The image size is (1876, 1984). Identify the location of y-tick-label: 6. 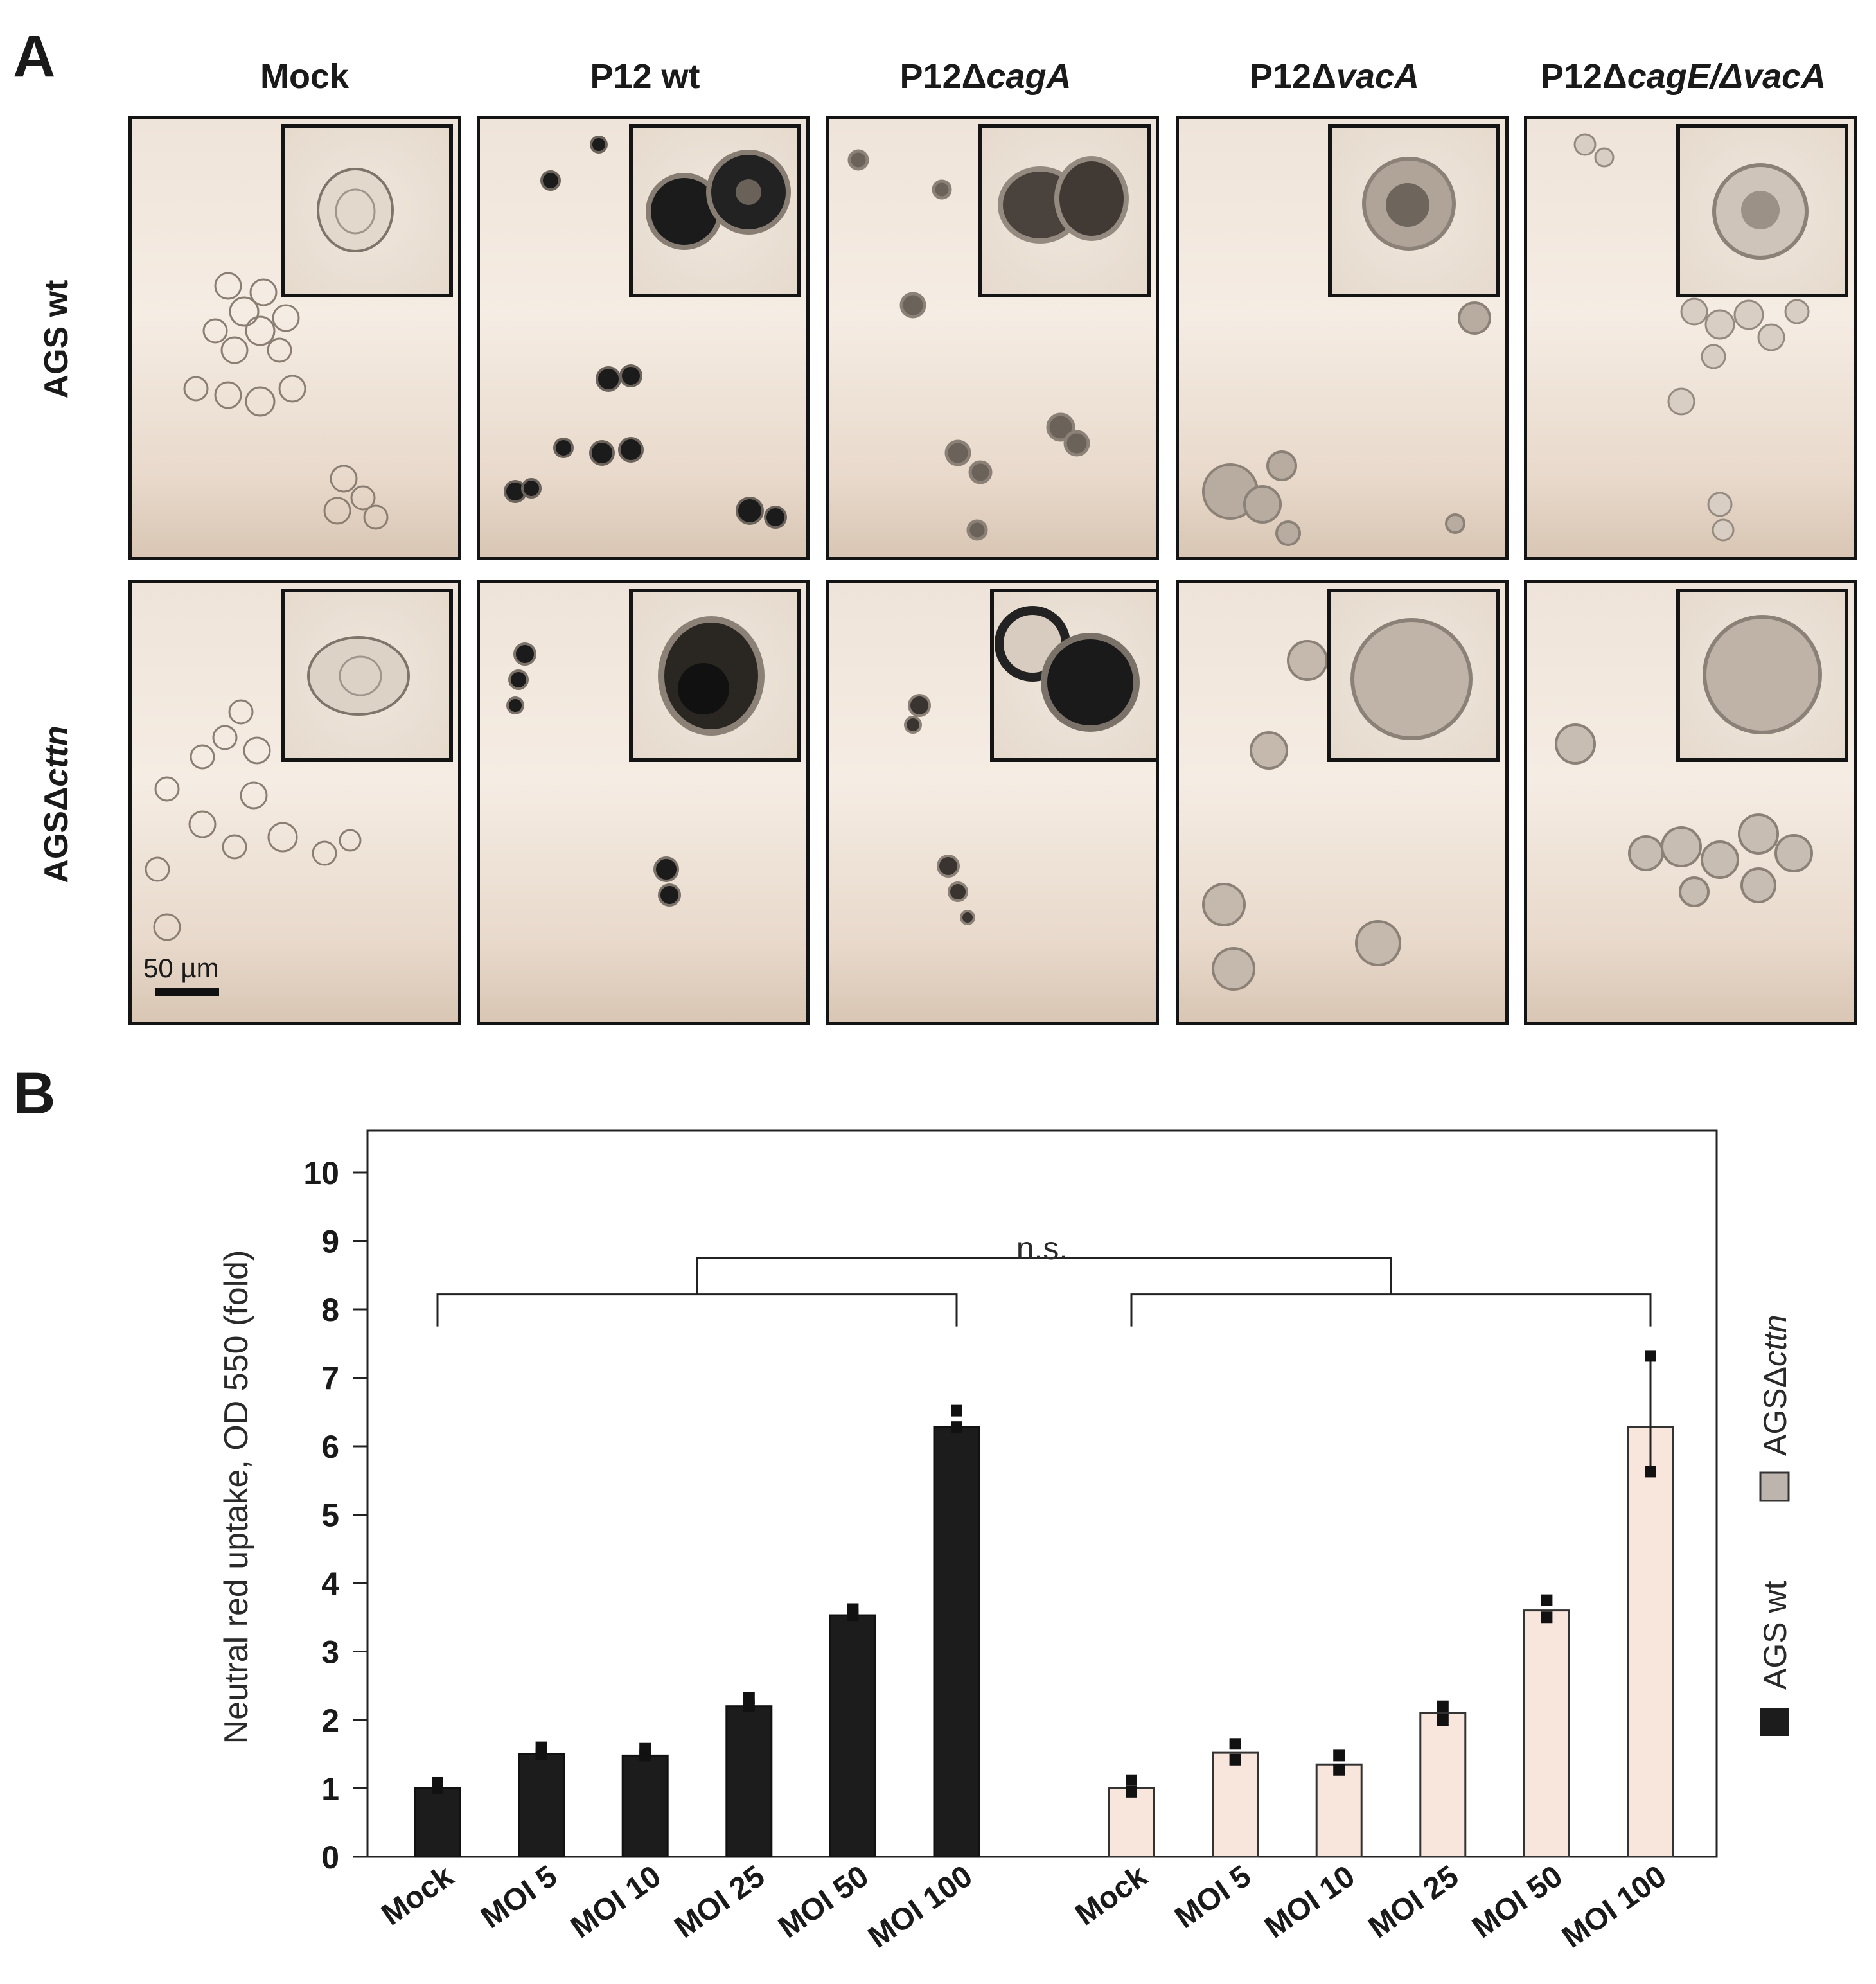
(330, 1447).